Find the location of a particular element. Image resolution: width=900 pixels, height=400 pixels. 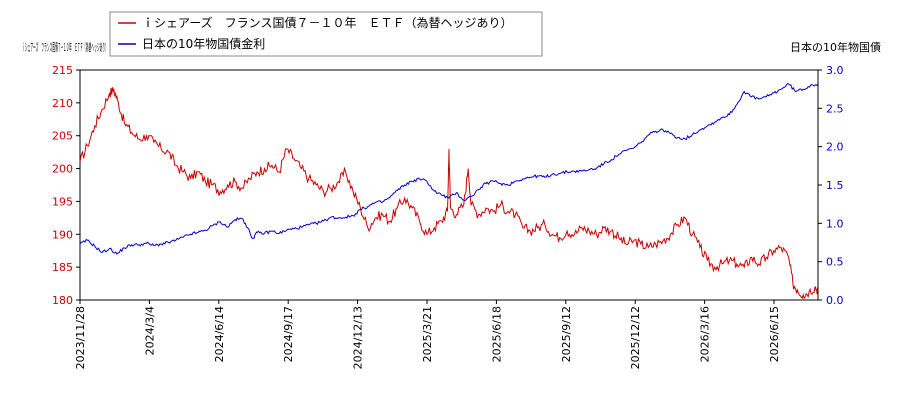

left-tick-label: 190 is located at coordinates (62, 234).